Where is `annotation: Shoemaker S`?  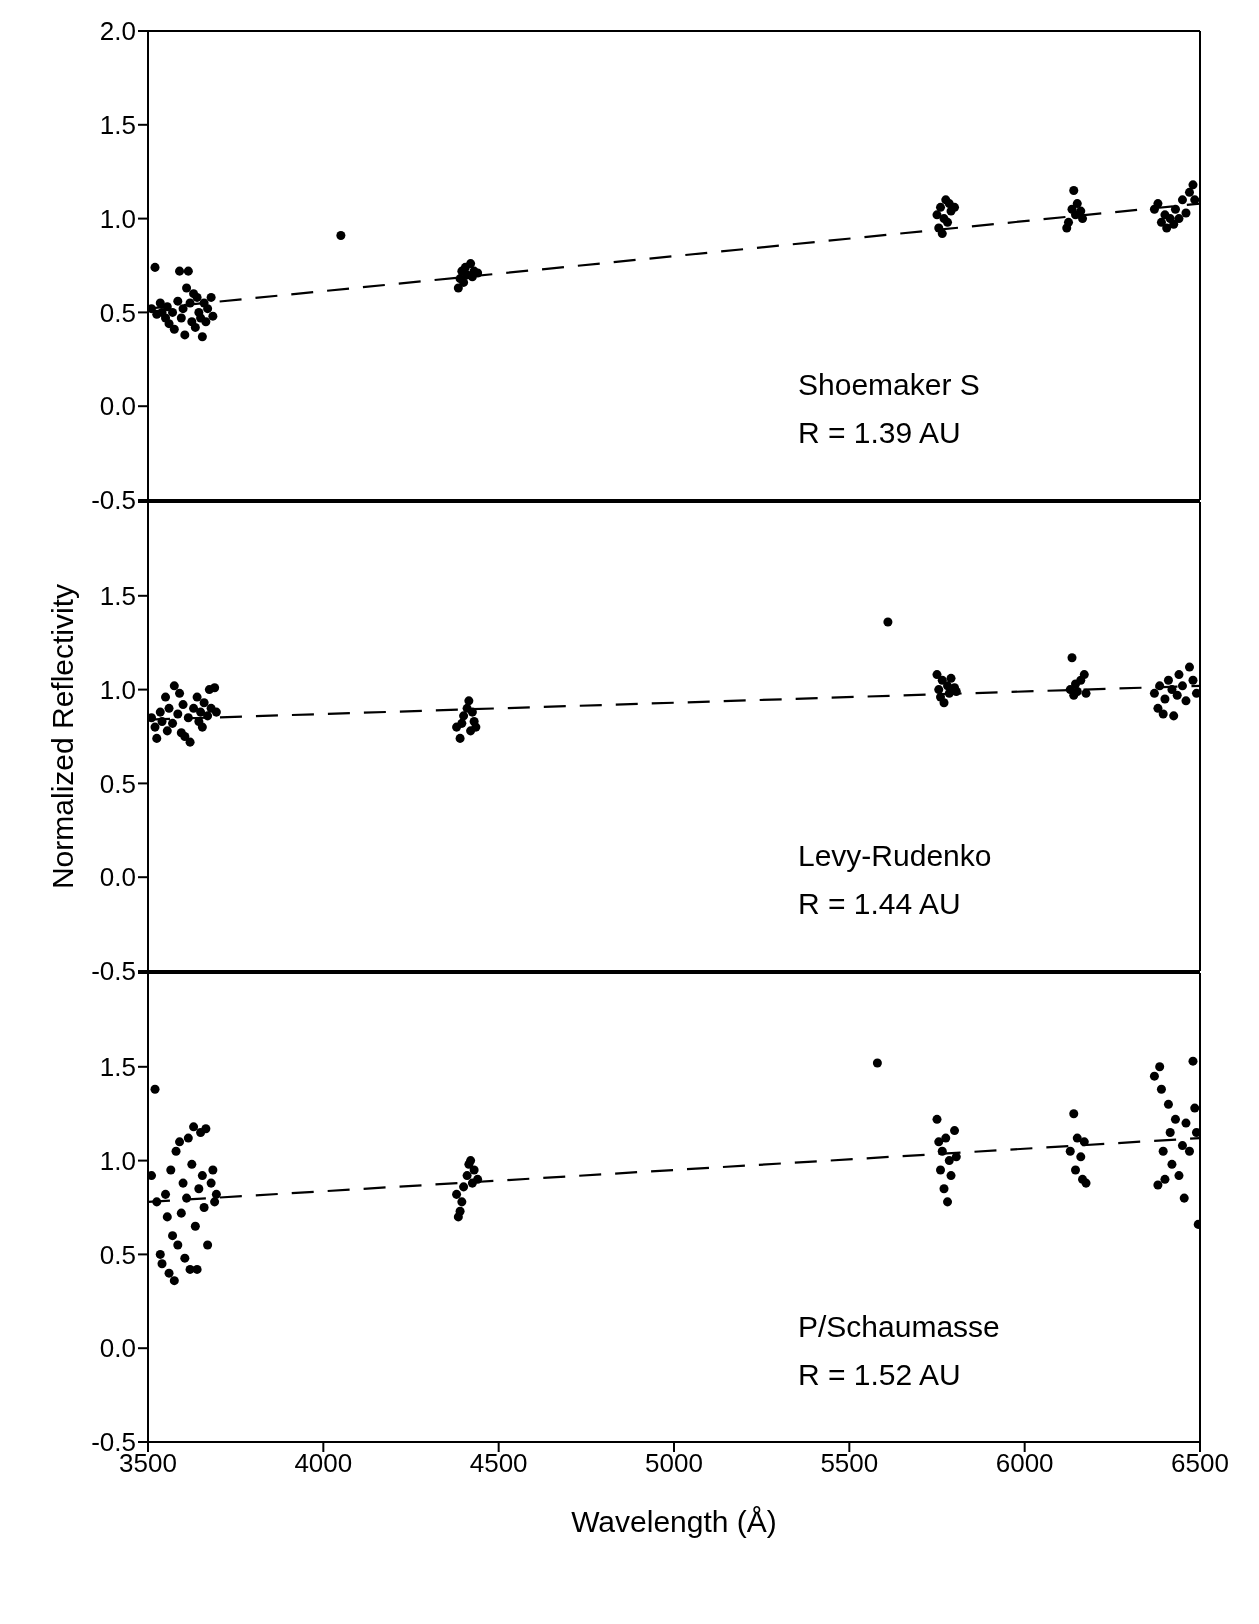
annotation: Shoemaker S is located at coordinates (889, 385).